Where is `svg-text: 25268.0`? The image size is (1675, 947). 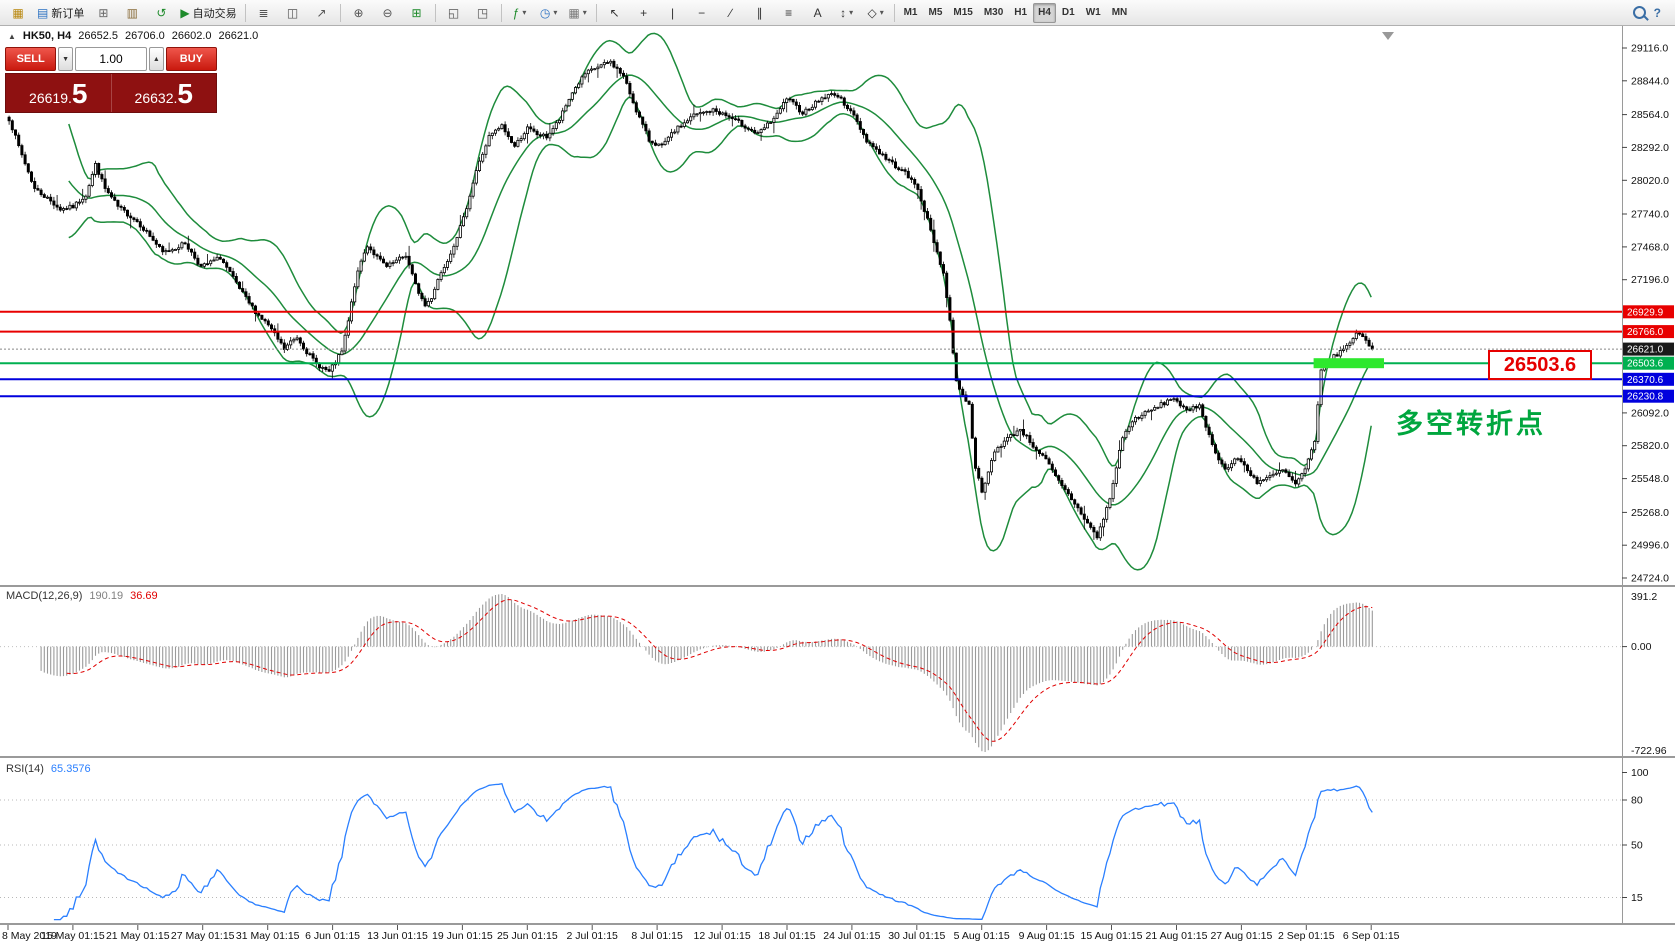
svg-text: 25268.0 is located at coordinates (1650, 513).